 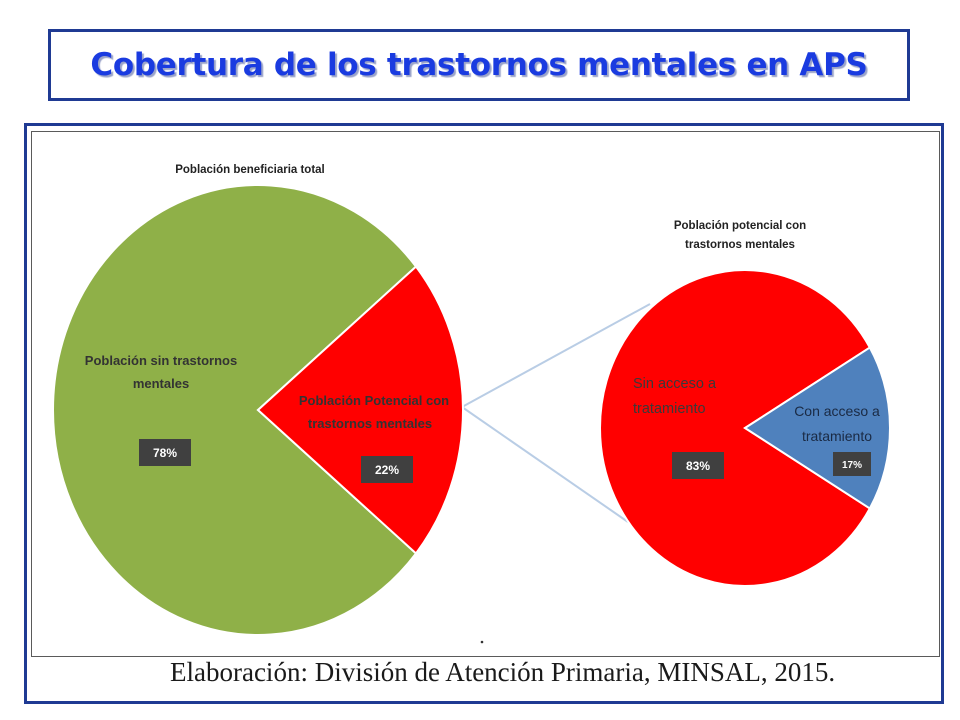 I want to click on slice-label-potencial-line1: Población Potencial con, so click(x=374, y=400).